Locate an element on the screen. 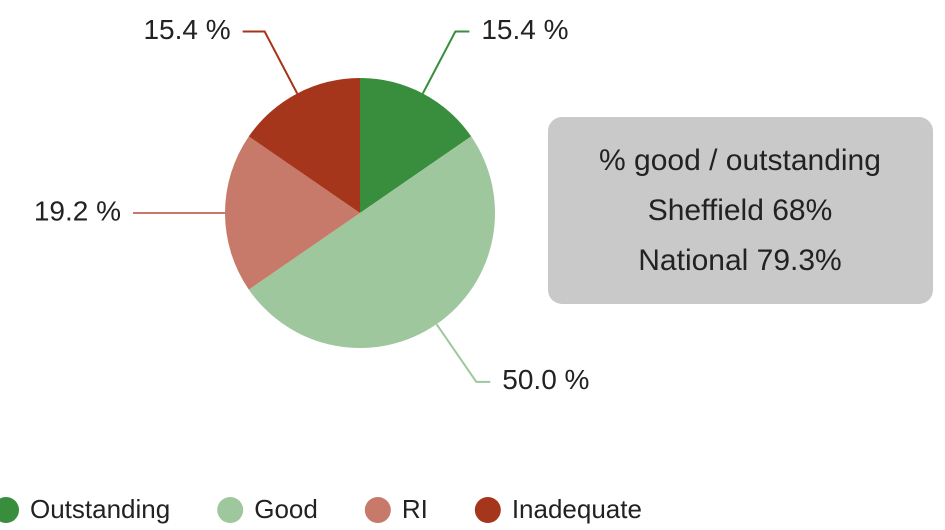 This screenshot has height=530, width=945. legend-label: RI is located at coordinates (415, 509).